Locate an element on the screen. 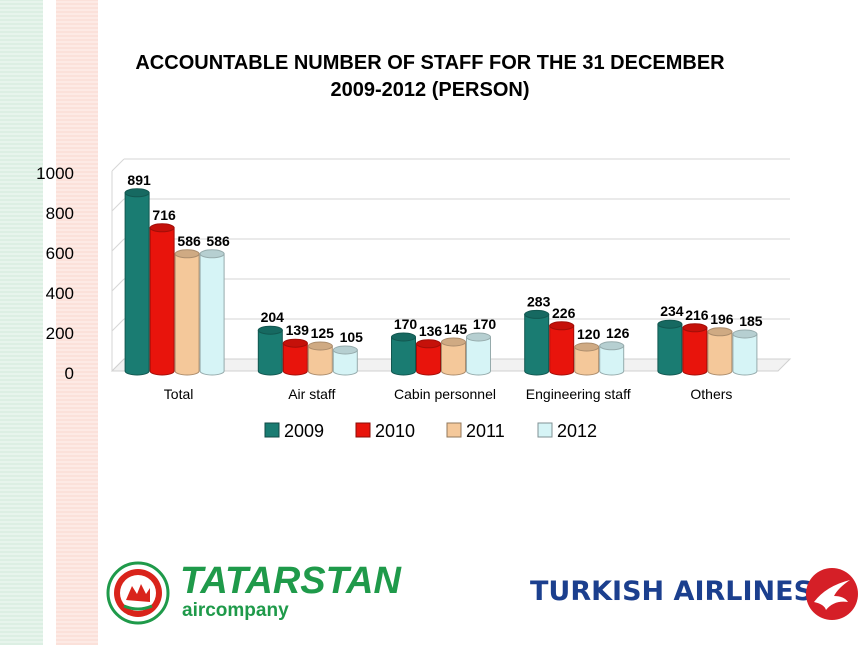 Image resolution: width=860 pixels, height=645 pixels. legend-label: 2009 is located at coordinates (304, 431).